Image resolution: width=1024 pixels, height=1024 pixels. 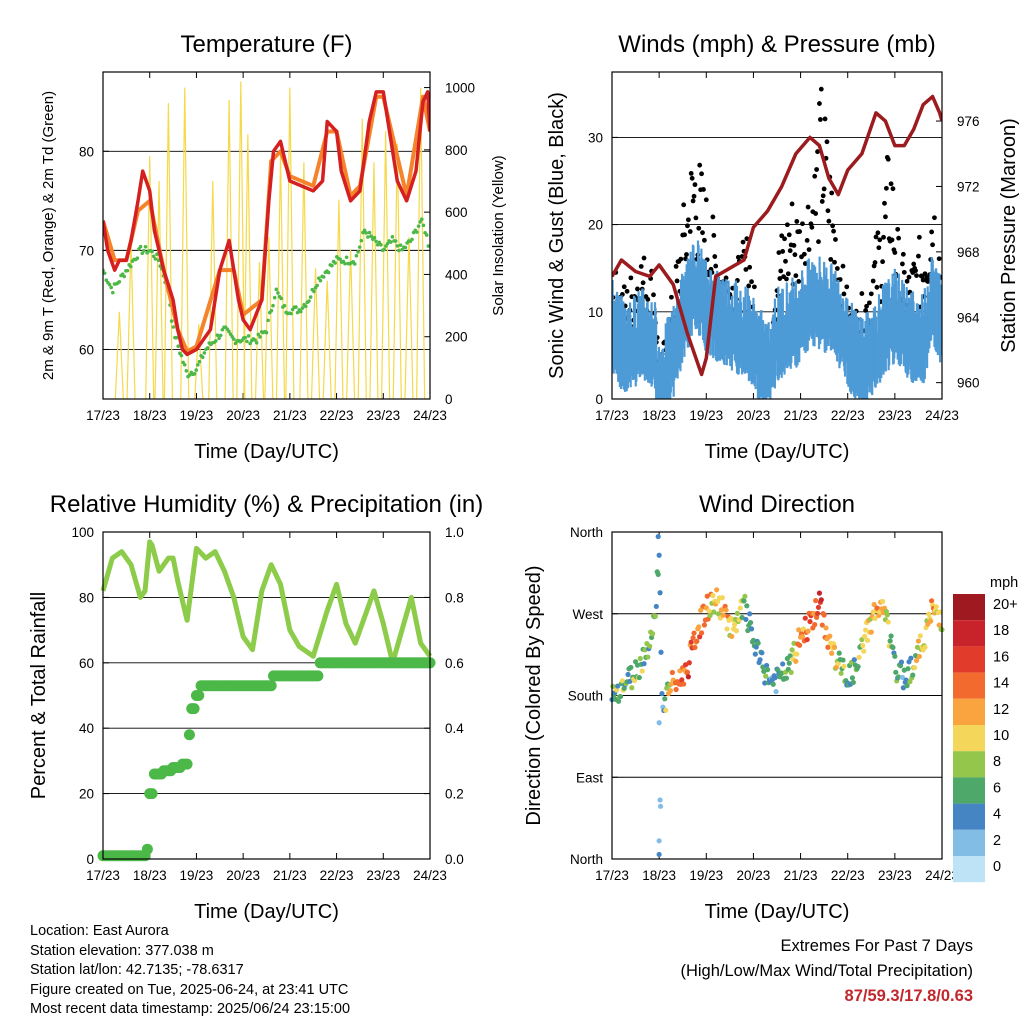 What do you see at coordinates (895, 415) in the screenshot?
I see `x-tick-label: 23/23` at bounding box center [895, 415].